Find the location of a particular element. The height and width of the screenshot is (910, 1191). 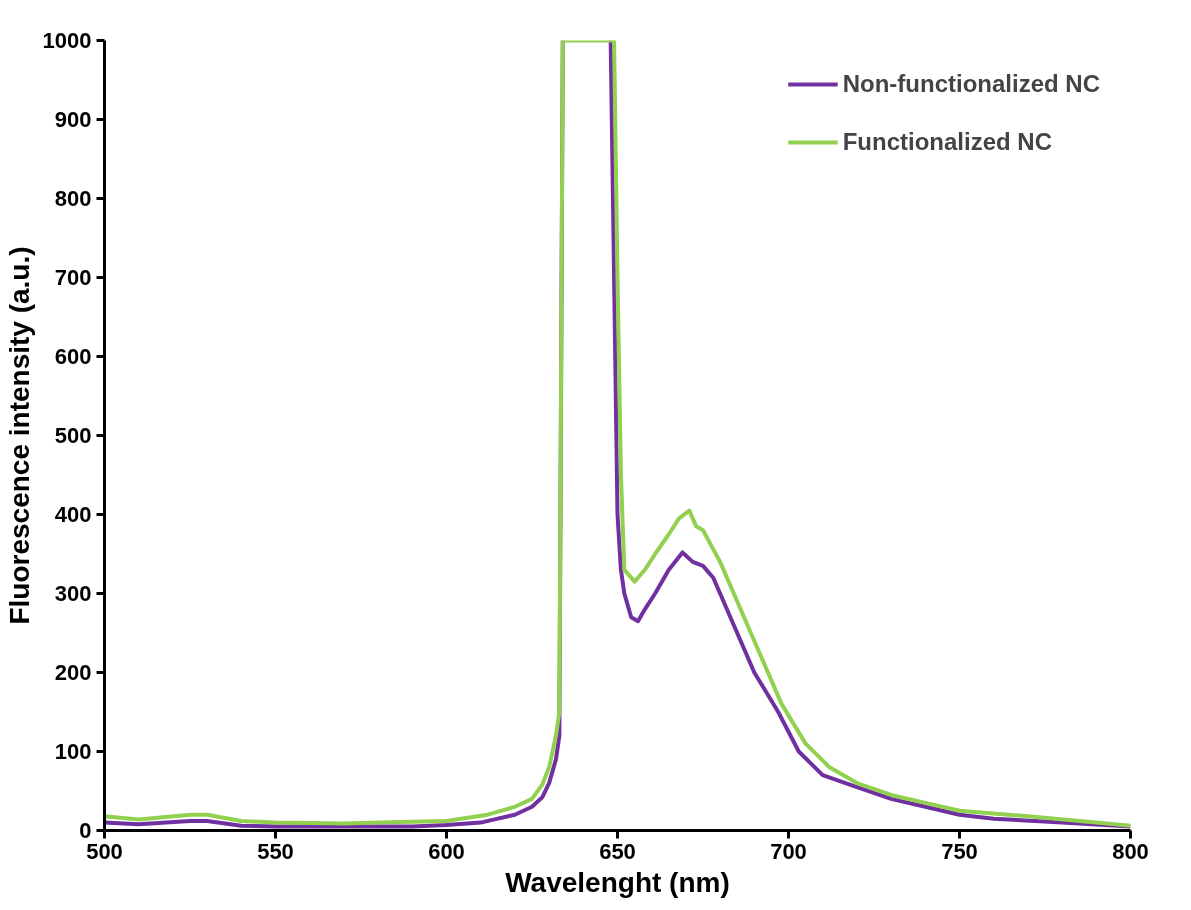

x-tick-label: 800 is located at coordinates (1130, 851).